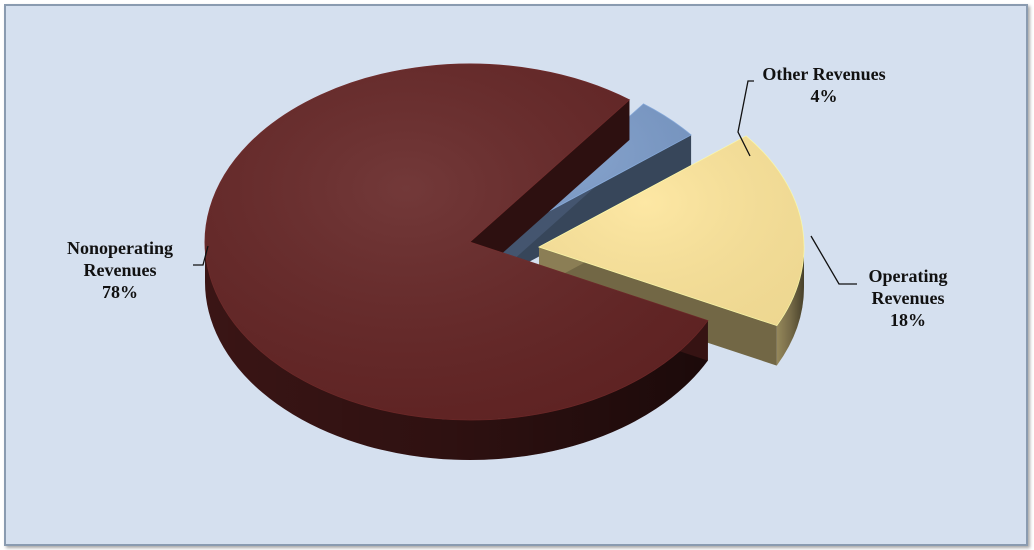 The width and height of the screenshot is (1034, 550). I want to click on slice-label: Other Revenues, so click(823, 74).